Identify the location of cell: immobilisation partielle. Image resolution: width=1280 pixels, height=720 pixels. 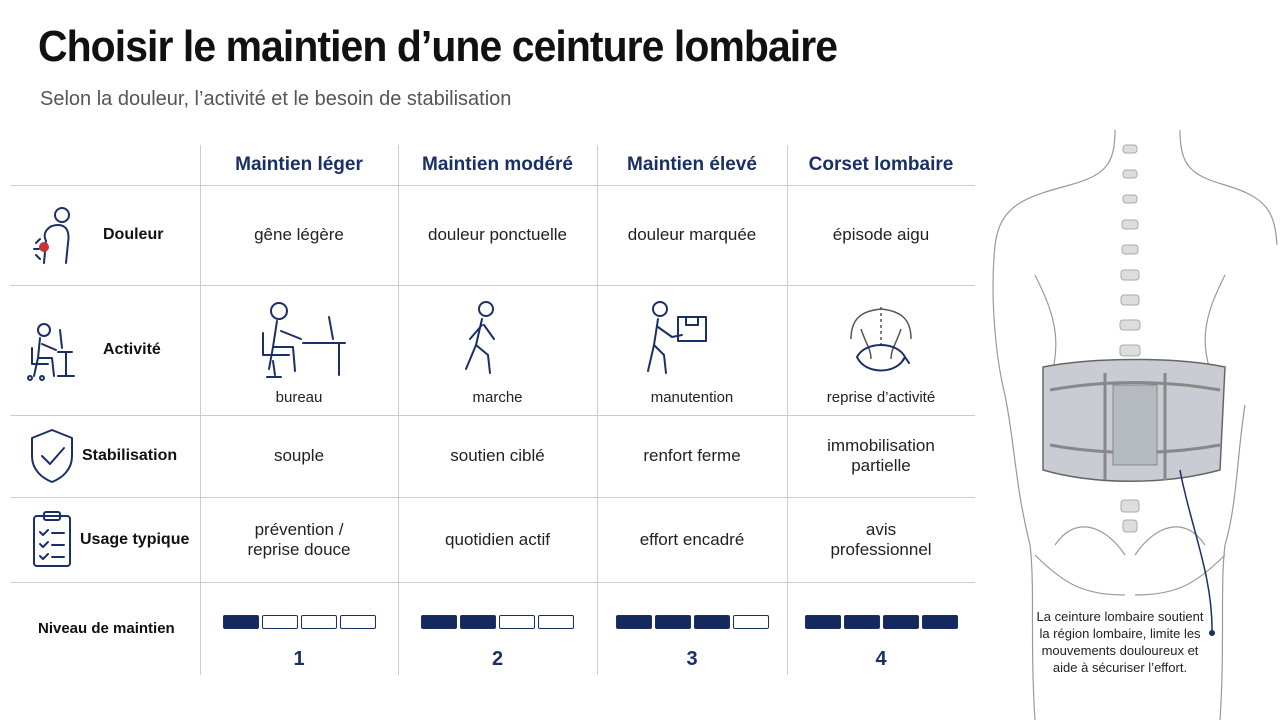
(881, 455).